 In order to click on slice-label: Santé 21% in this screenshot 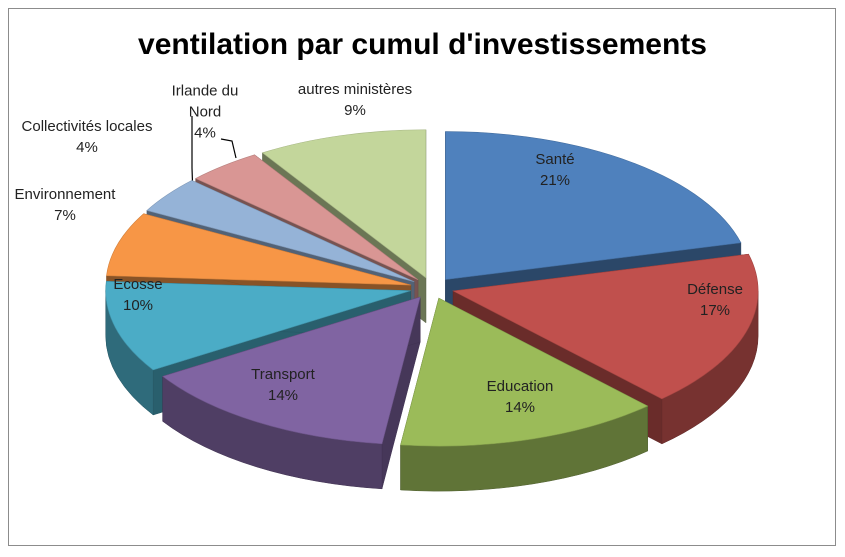, I will do `click(554, 170)`.